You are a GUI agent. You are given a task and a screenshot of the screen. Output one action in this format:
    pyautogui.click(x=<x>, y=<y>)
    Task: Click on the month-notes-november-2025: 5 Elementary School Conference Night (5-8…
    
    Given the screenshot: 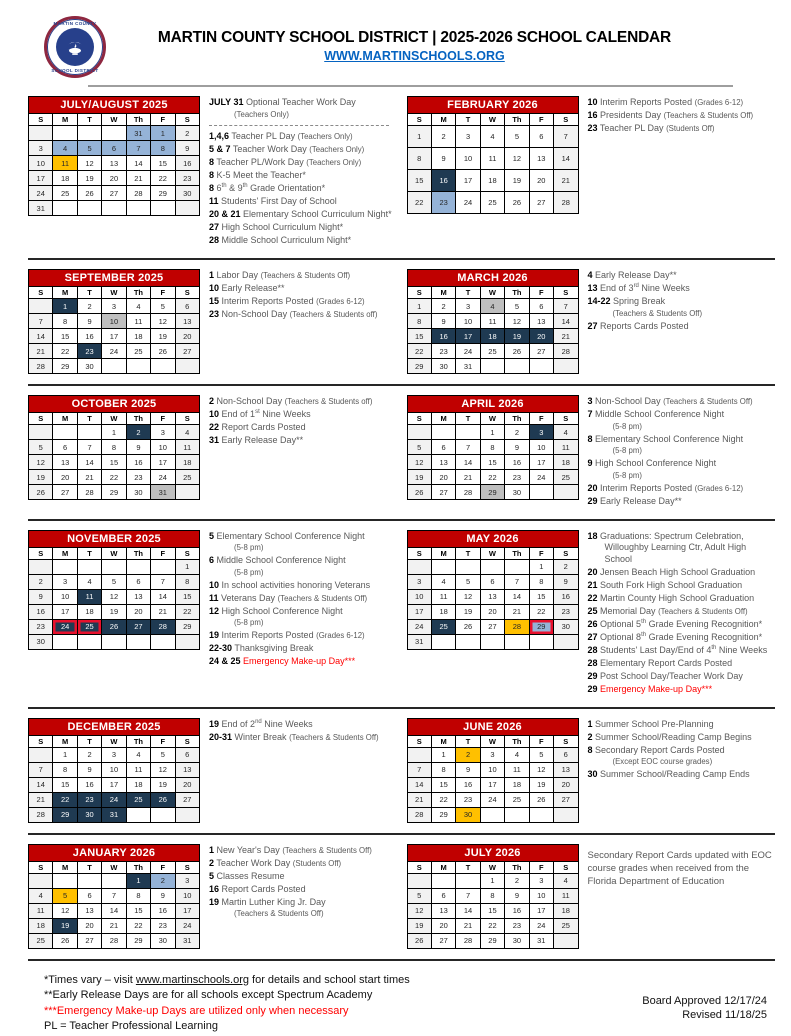 What is the action you would take?
    pyautogui.click(x=302, y=613)
    